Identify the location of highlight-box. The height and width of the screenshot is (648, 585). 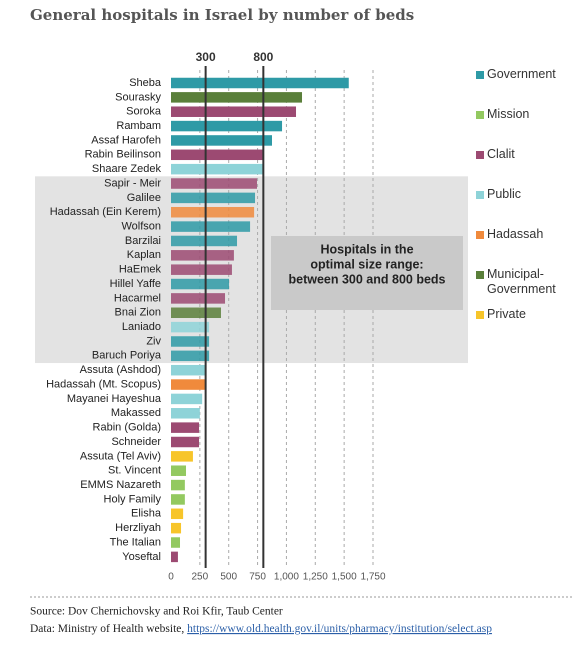
(367, 273).